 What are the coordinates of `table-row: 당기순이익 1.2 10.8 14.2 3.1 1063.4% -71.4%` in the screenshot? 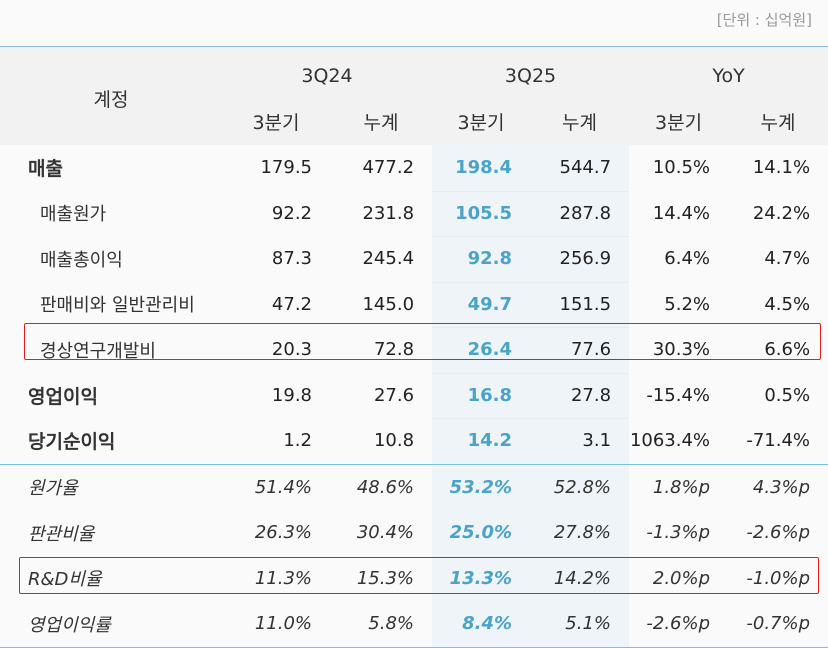 It's located at (414, 441).